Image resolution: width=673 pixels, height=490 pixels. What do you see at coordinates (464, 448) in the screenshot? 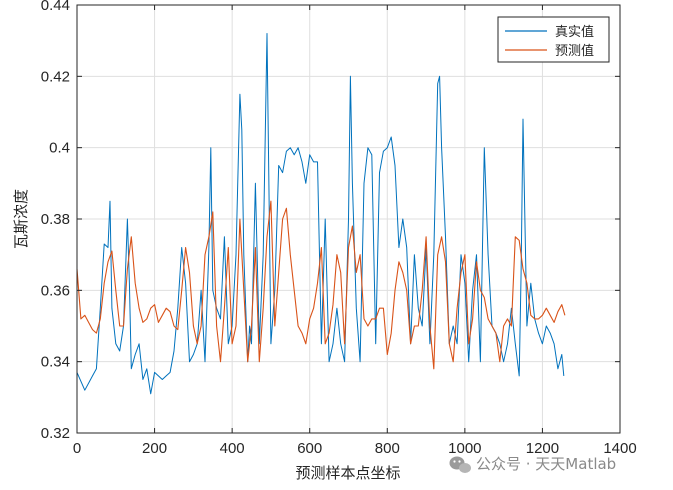
I see `x-tick-label: 1000` at bounding box center [464, 448].